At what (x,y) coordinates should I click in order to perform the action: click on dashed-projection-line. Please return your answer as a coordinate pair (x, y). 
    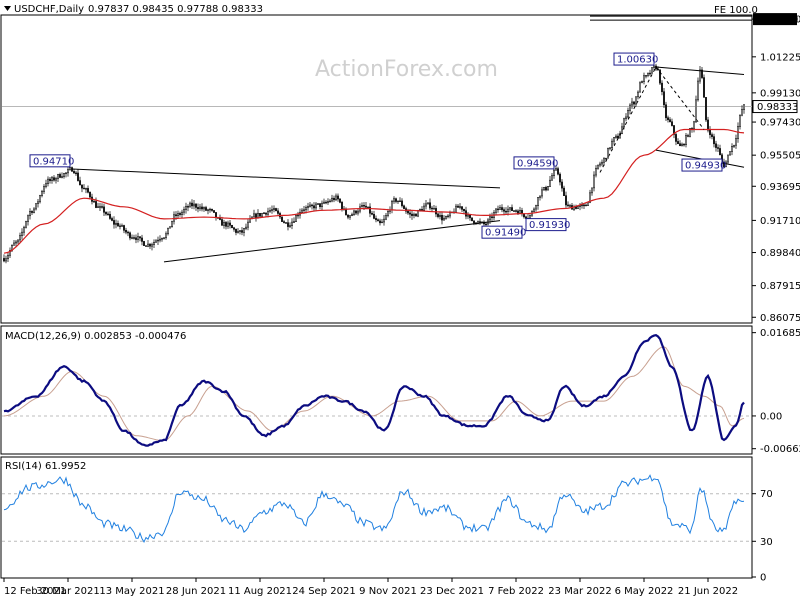
    Looking at the image, I should click on (680, 98).